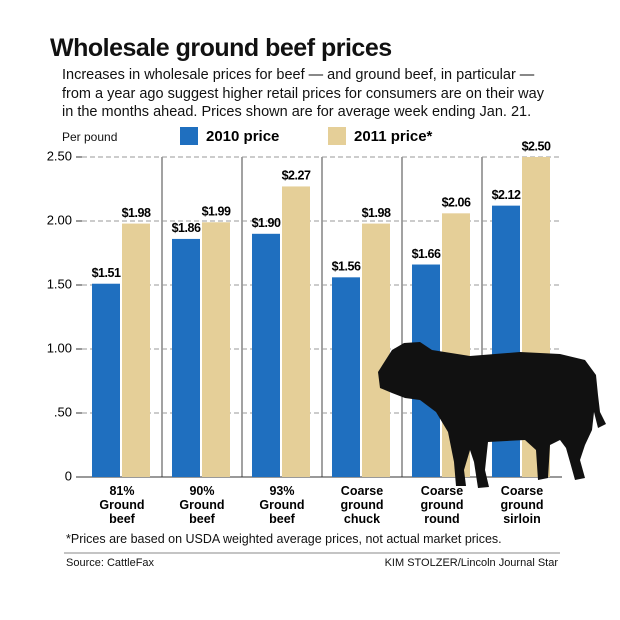 The height and width of the screenshot is (620, 620). What do you see at coordinates (110, 563) in the screenshot?
I see `source: Source: CattleFax` at bounding box center [110, 563].